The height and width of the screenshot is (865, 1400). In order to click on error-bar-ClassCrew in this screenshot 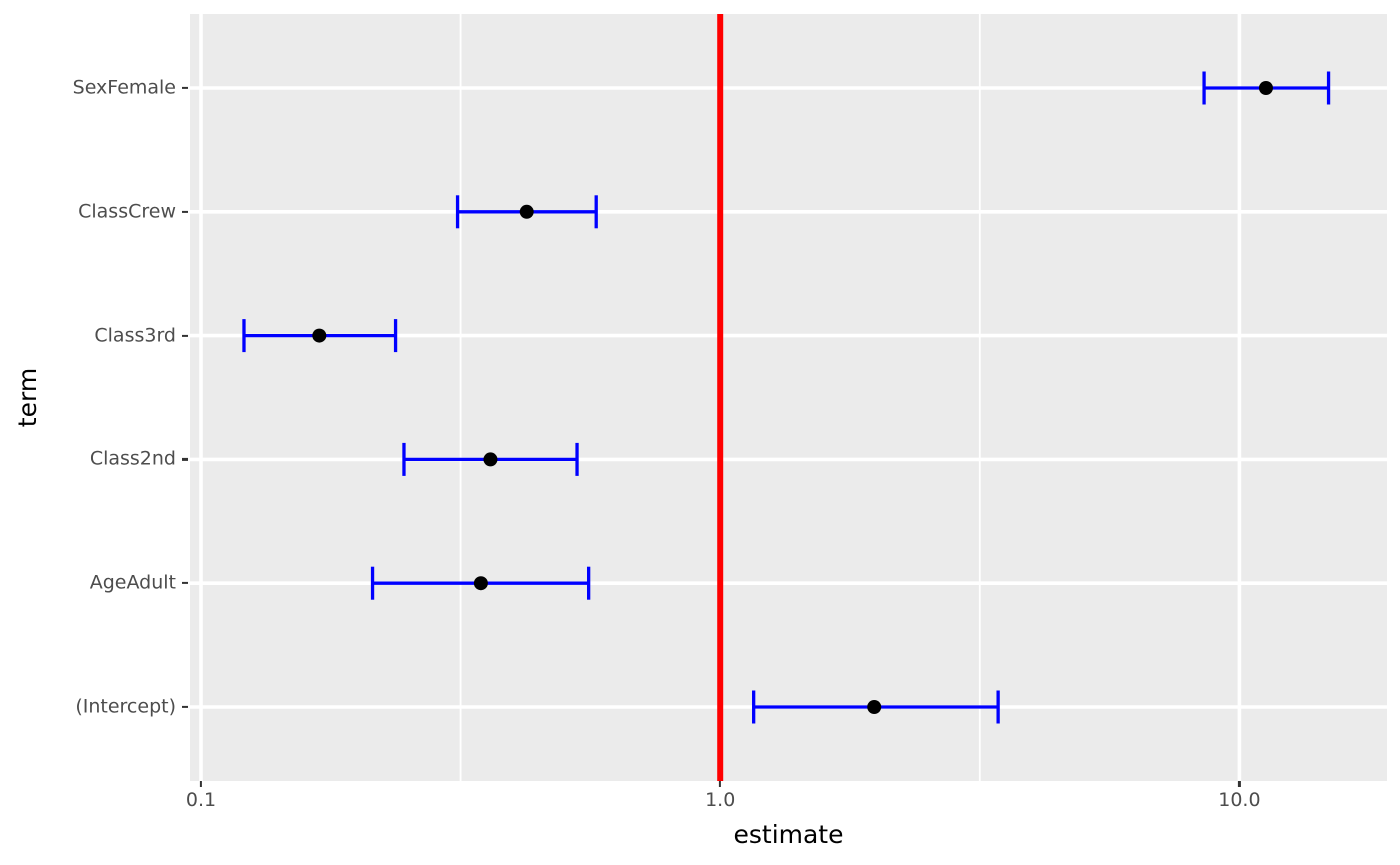, I will do `click(526, 212)`.